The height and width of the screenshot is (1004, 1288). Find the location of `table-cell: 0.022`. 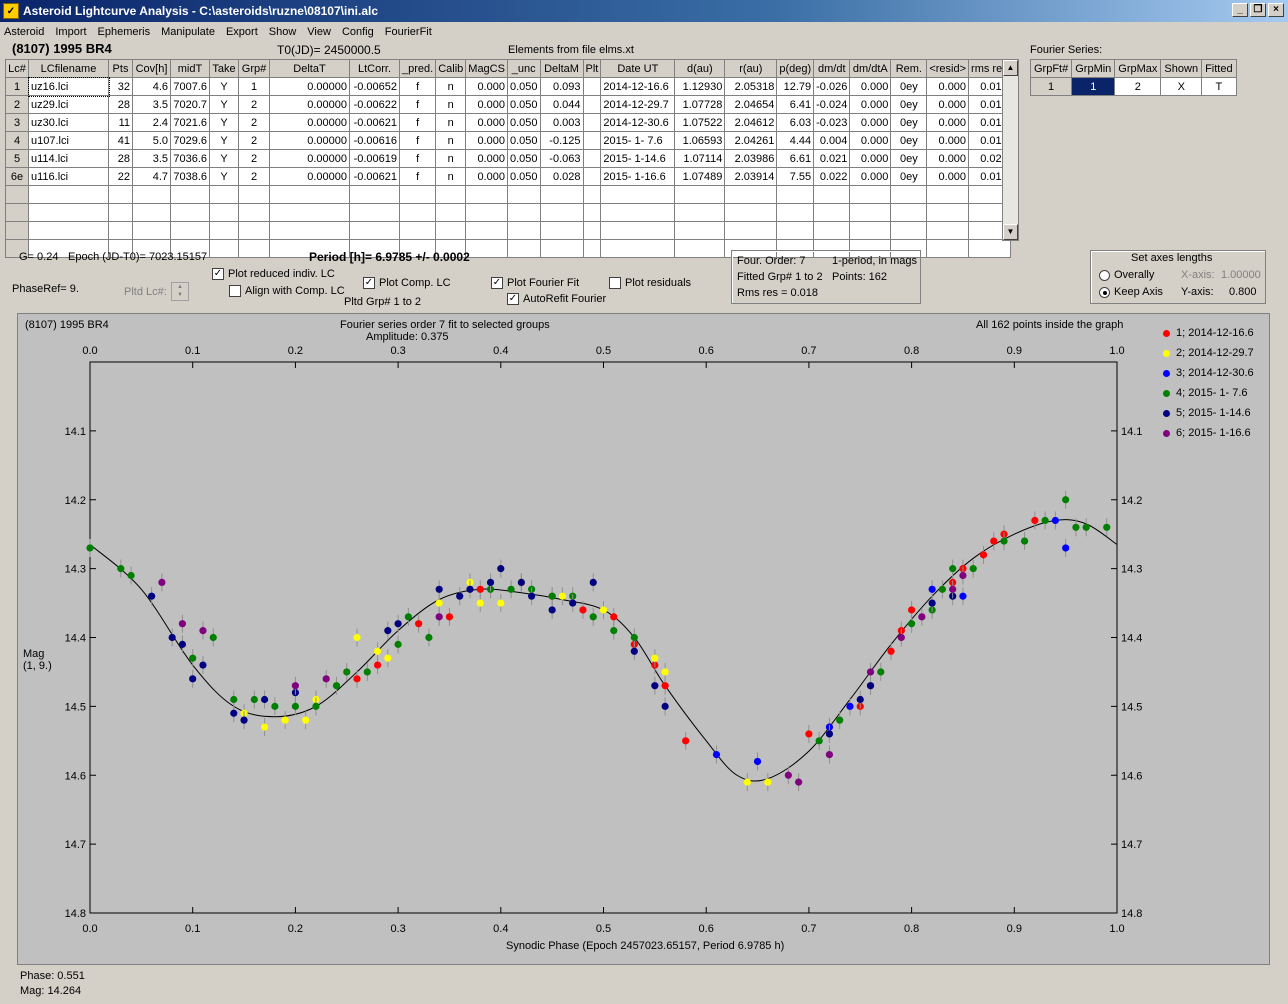

table-cell: 0.022 is located at coordinates (832, 176).